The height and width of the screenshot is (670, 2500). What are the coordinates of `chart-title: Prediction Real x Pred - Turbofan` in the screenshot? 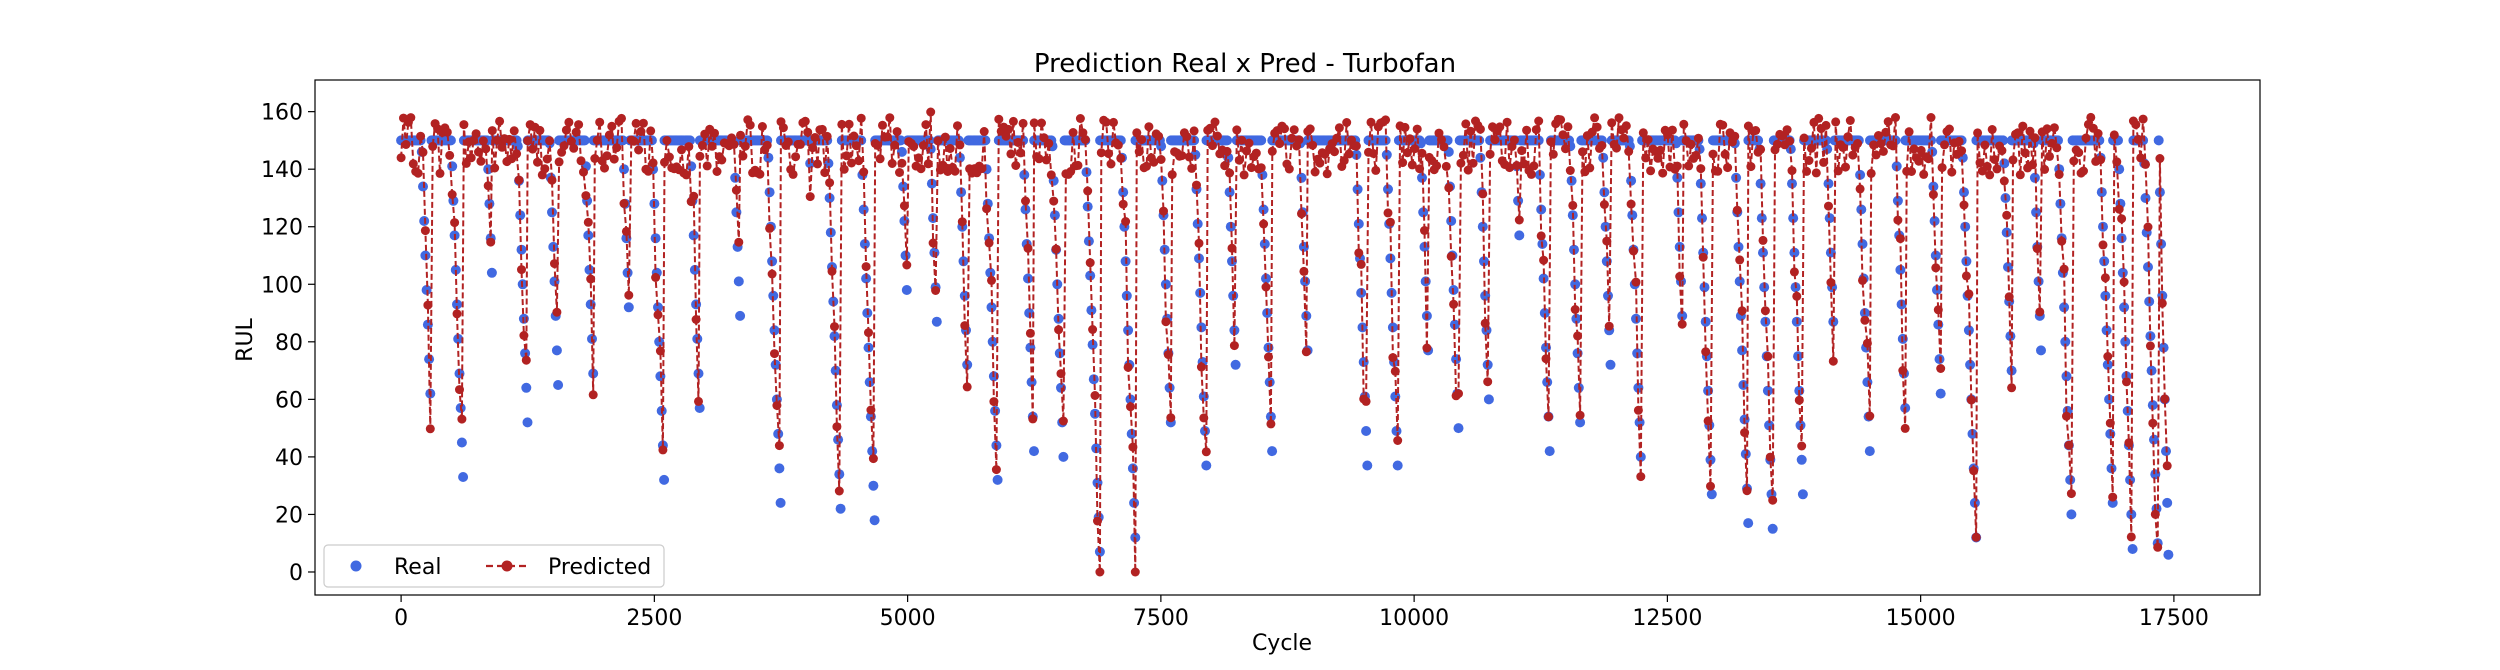 It's located at (1245, 64).